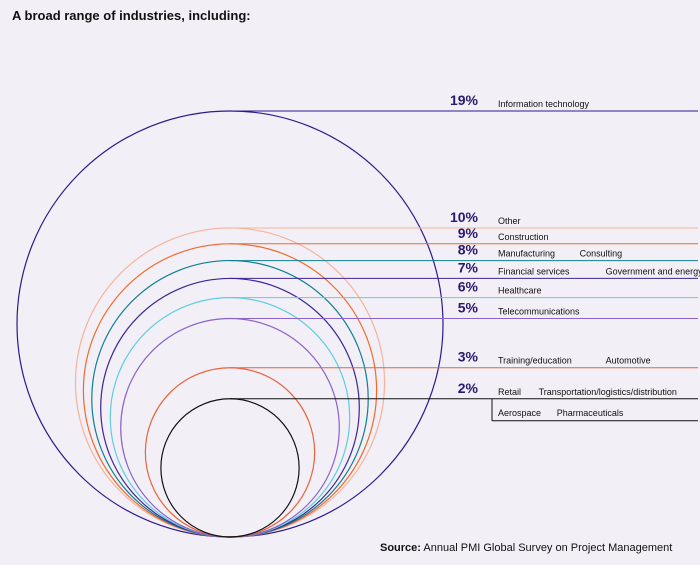  What do you see at coordinates (468, 233) in the screenshot?
I see `percent-label: 9%` at bounding box center [468, 233].